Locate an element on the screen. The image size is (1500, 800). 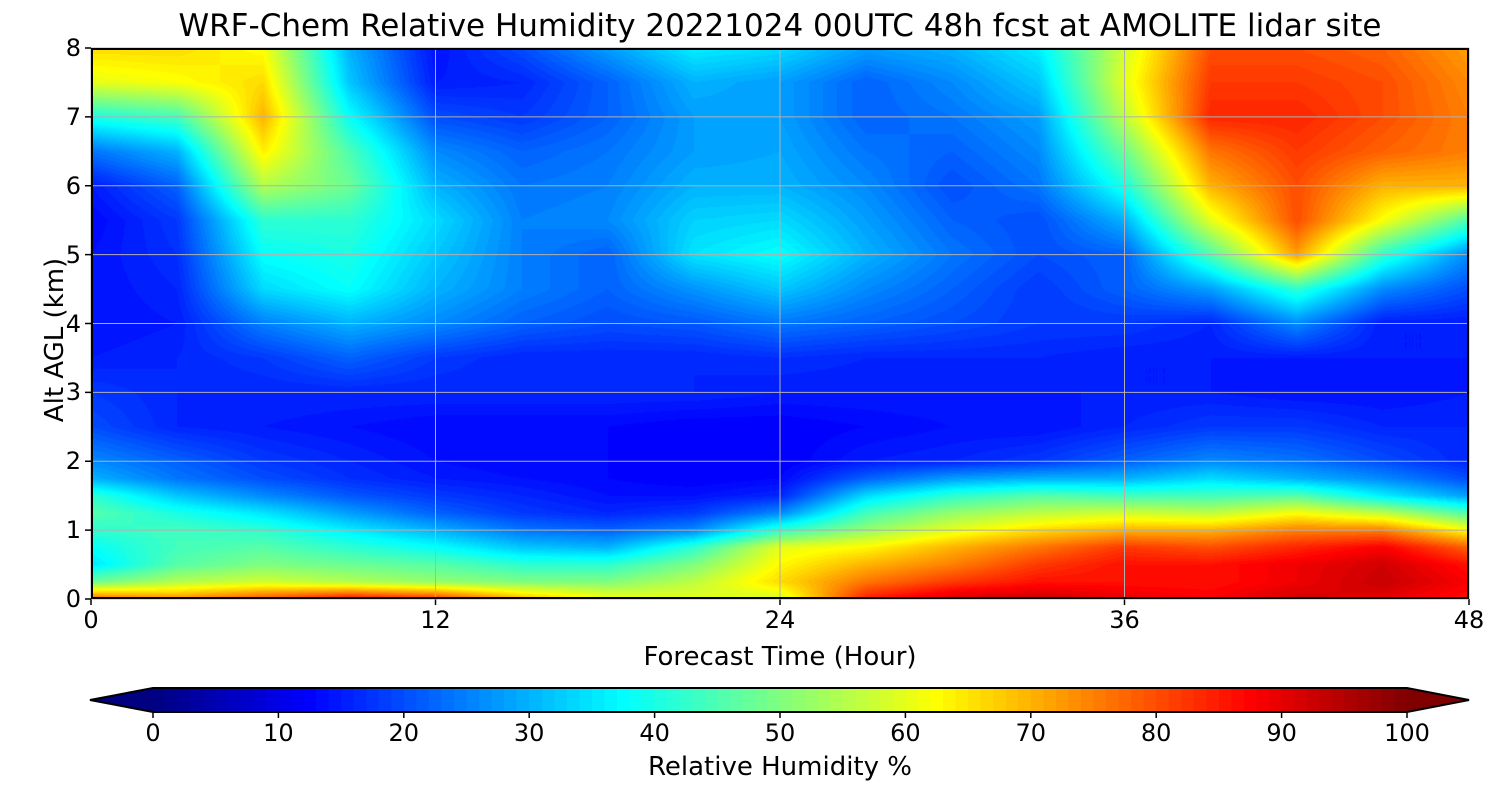
colorbar-tick-label: 50 is located at coordinates (780, 733).